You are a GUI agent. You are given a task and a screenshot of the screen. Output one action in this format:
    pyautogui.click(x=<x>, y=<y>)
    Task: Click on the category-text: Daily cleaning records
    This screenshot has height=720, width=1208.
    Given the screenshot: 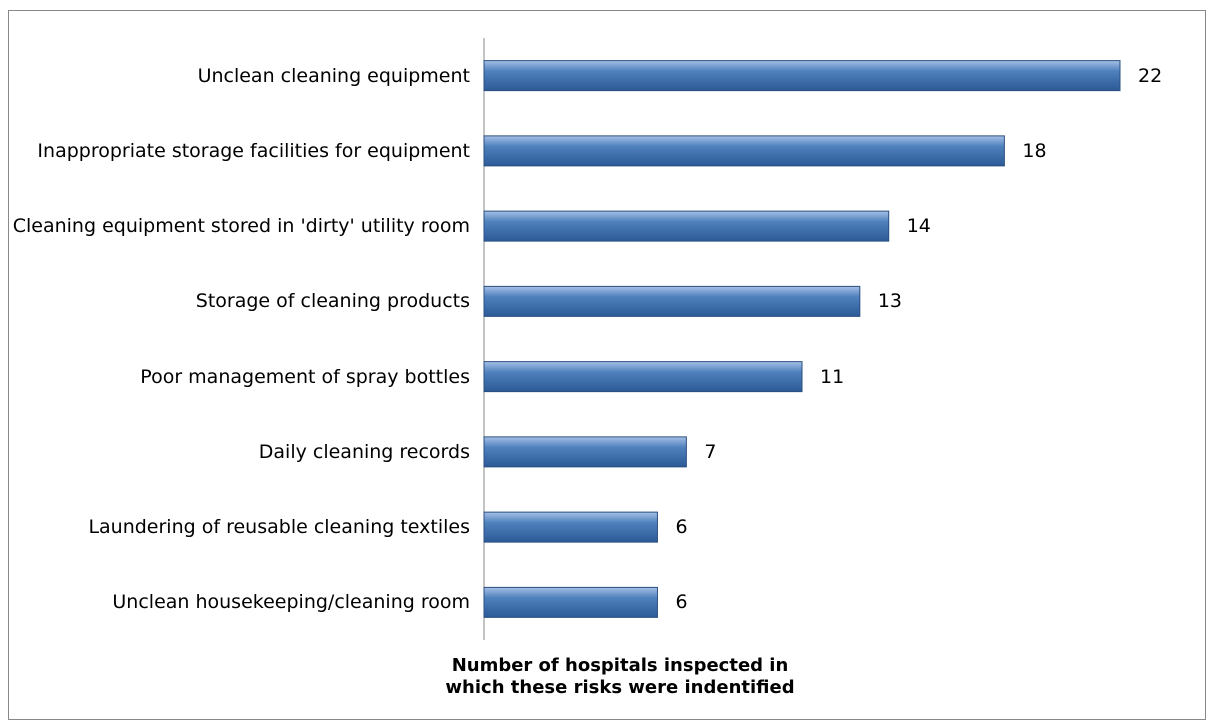 What is the action you would take?
    pyautogui.click(x=364, y=451)
    